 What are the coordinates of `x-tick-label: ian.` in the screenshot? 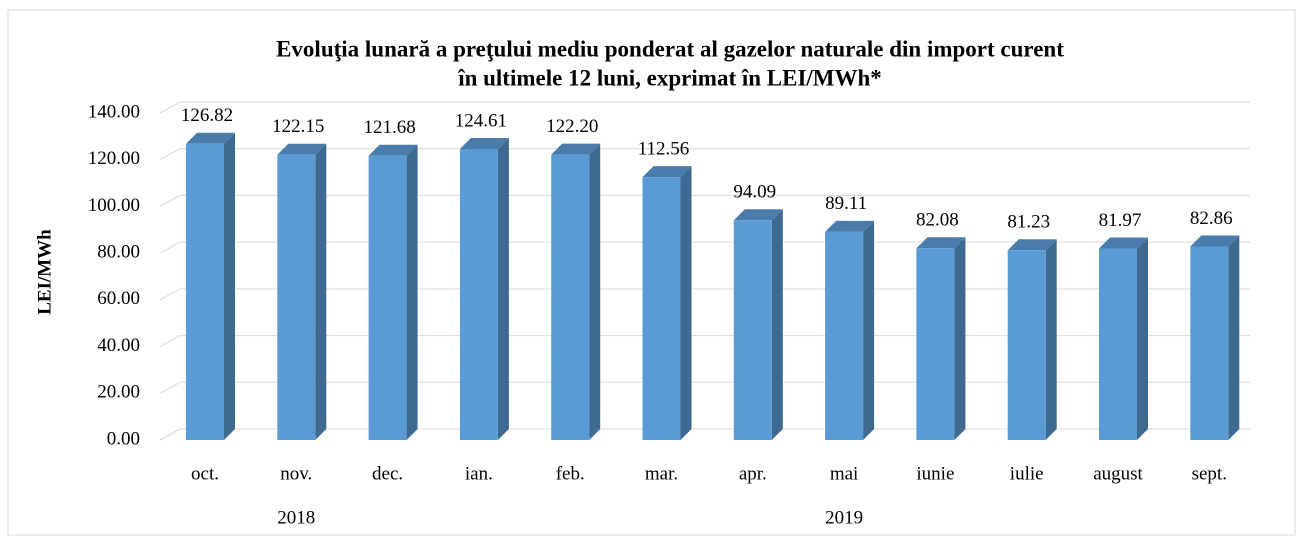 It's located at (479, 473).